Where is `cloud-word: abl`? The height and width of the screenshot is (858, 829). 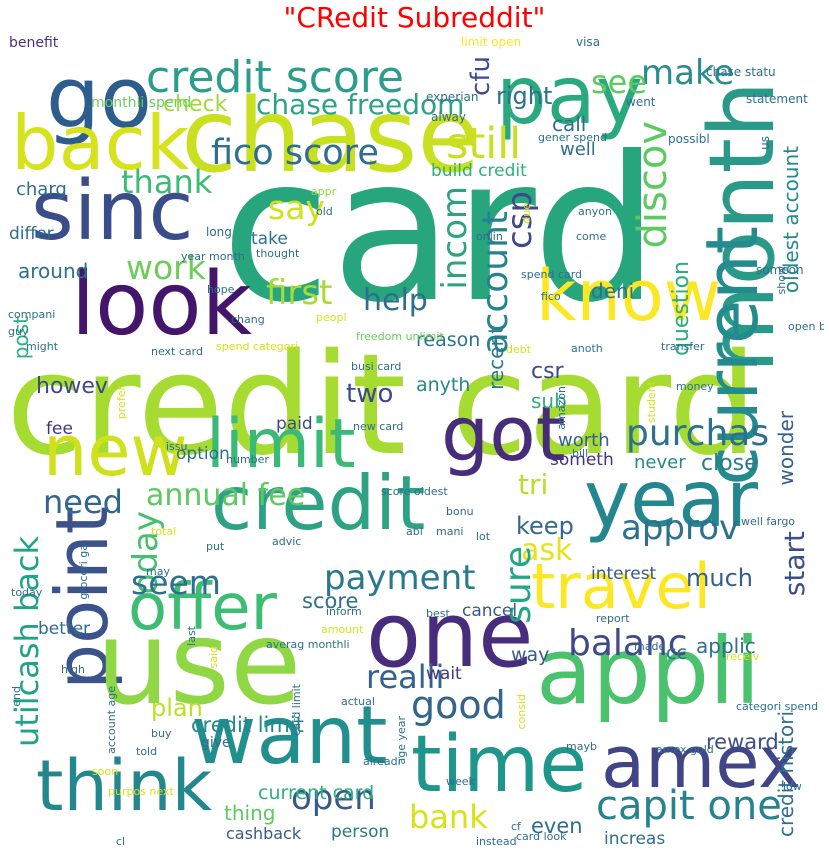 cloud-word: abl is located at coordinates (414, 531).